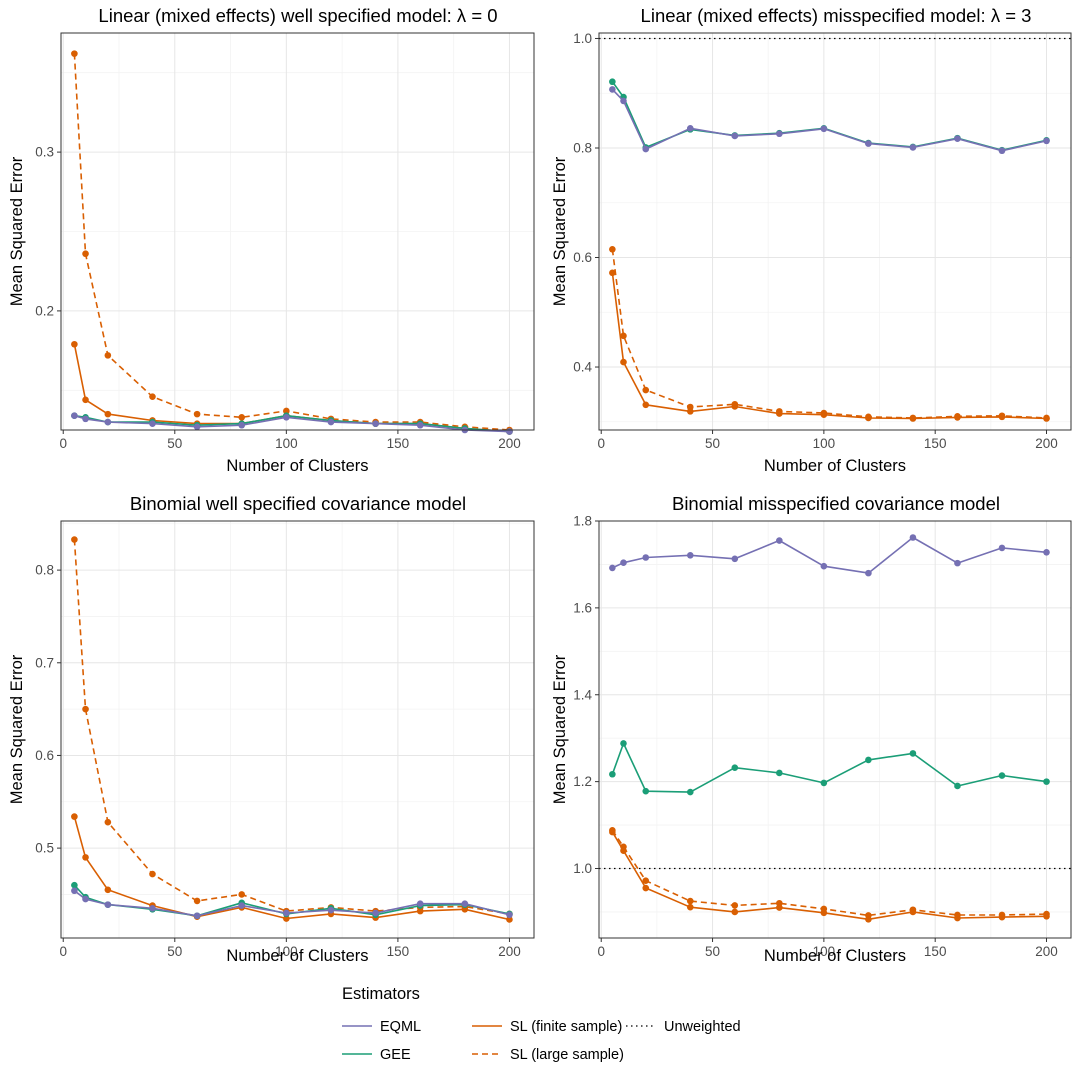 The image size is (1075, 1066). I want to click on y-tick-label: 0.8, so click(582, 147).